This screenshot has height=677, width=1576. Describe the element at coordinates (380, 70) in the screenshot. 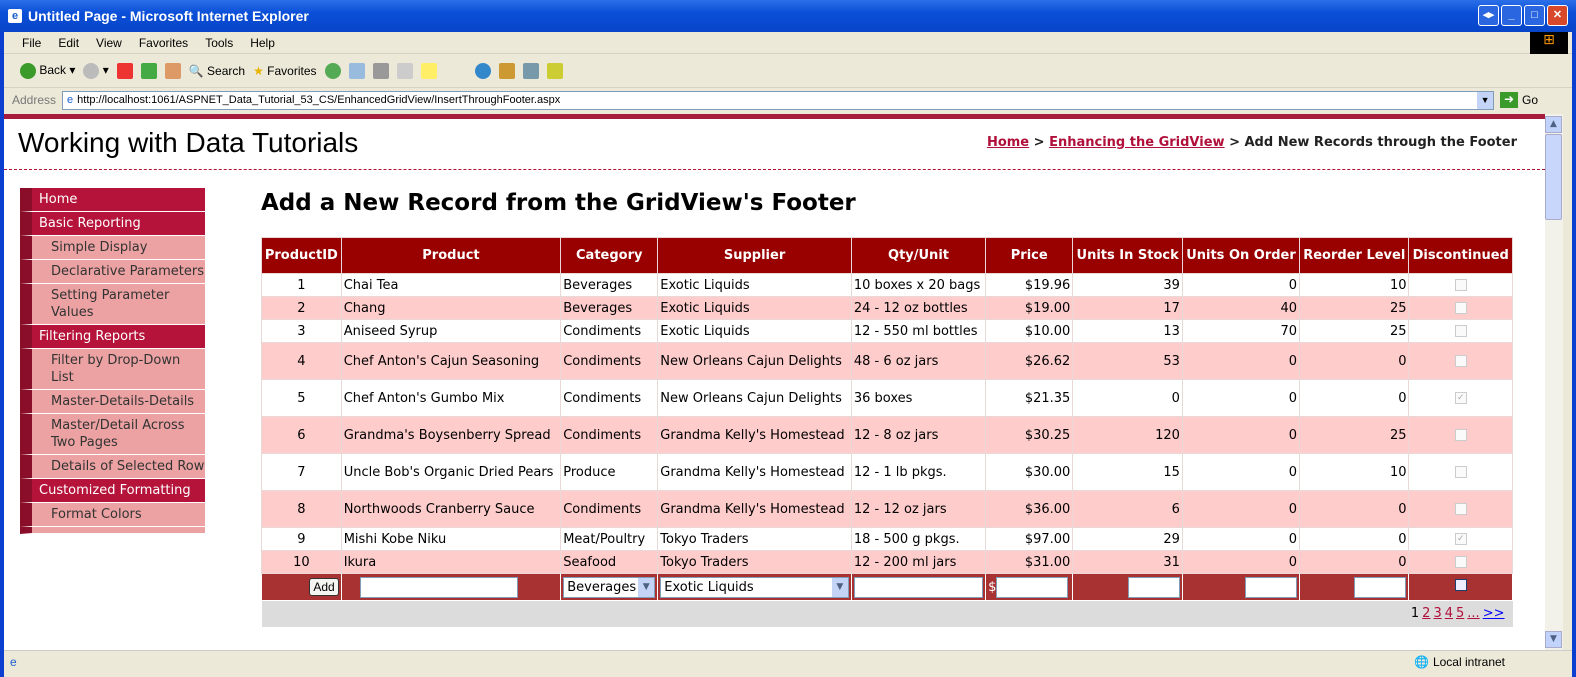

I see `print-icon` at that location.